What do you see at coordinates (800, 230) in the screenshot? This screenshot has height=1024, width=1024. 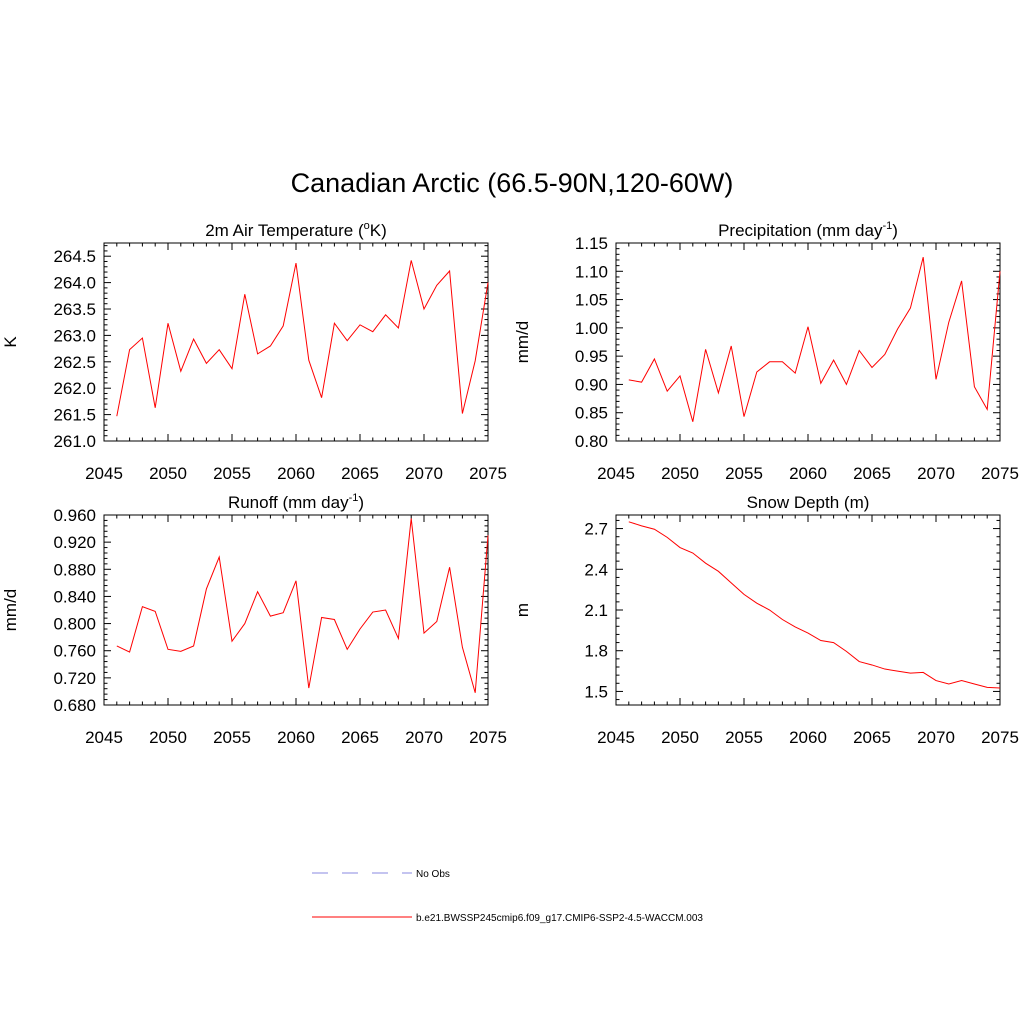 I see `panel-title-main: Precipitation (mm day` at bounding box center [800, 230].